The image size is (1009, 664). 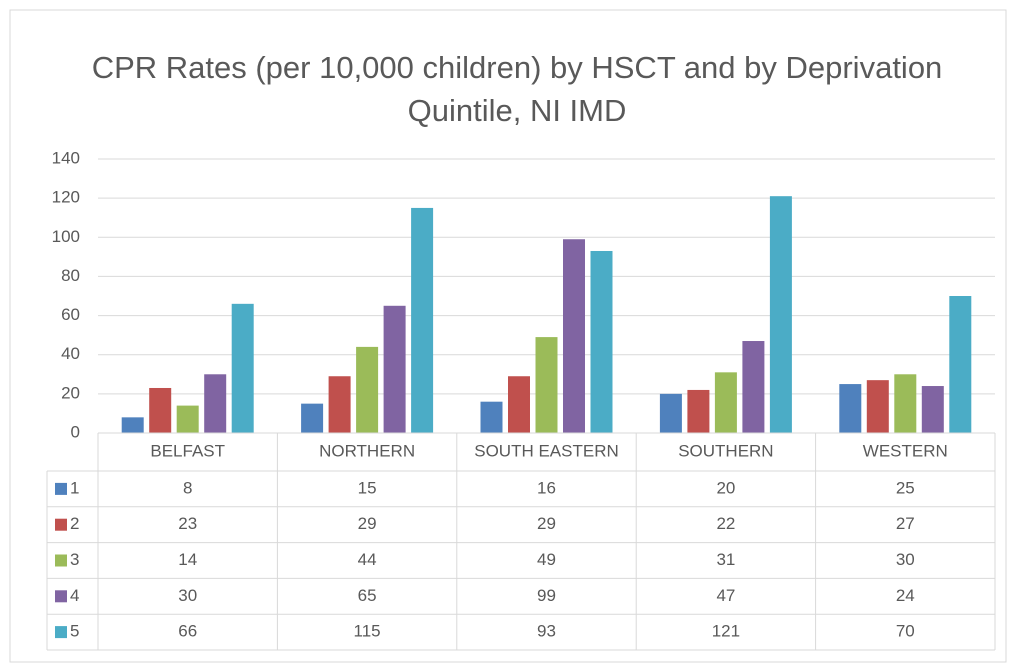 I want to click on x-tick-label: SOUTH EASTERN, so click(x=546, y=450).